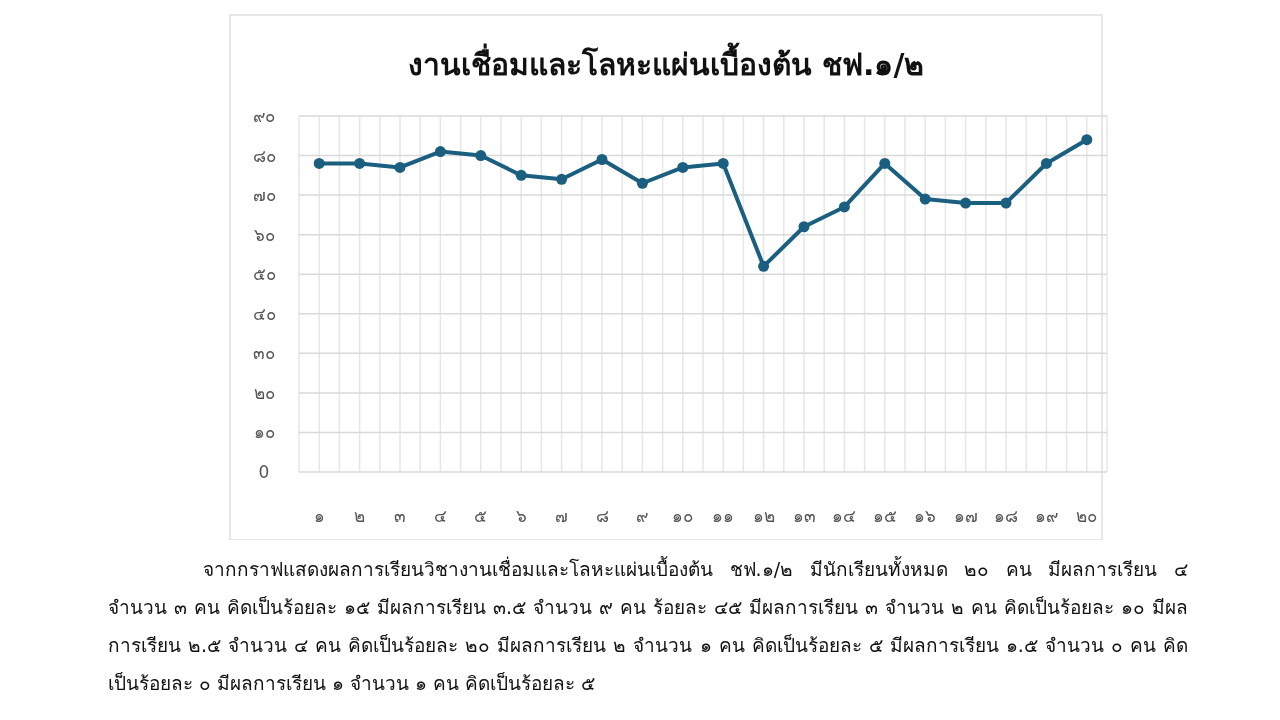 Image resolution: width=1280 pixels, height=720 pixels. I want to click on x-tick-label: ๑๘, so click(1006, 516).